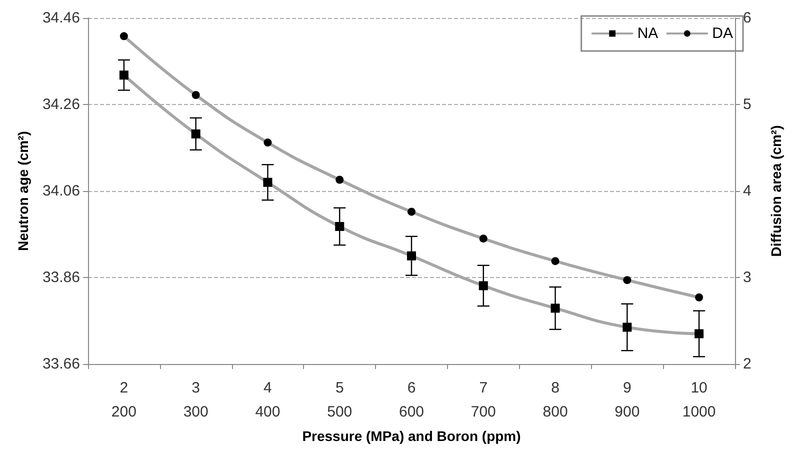  Describe the element at coordinates (483, 400) in the screenshot. I see `x-tick-label: 7 700` at that location.